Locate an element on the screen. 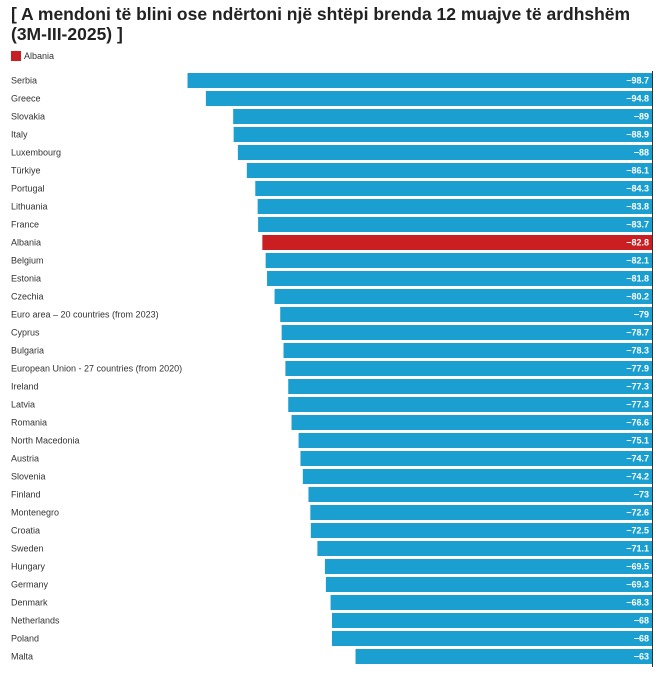  data-label: −71.1 is located at coordinates (637, 549).